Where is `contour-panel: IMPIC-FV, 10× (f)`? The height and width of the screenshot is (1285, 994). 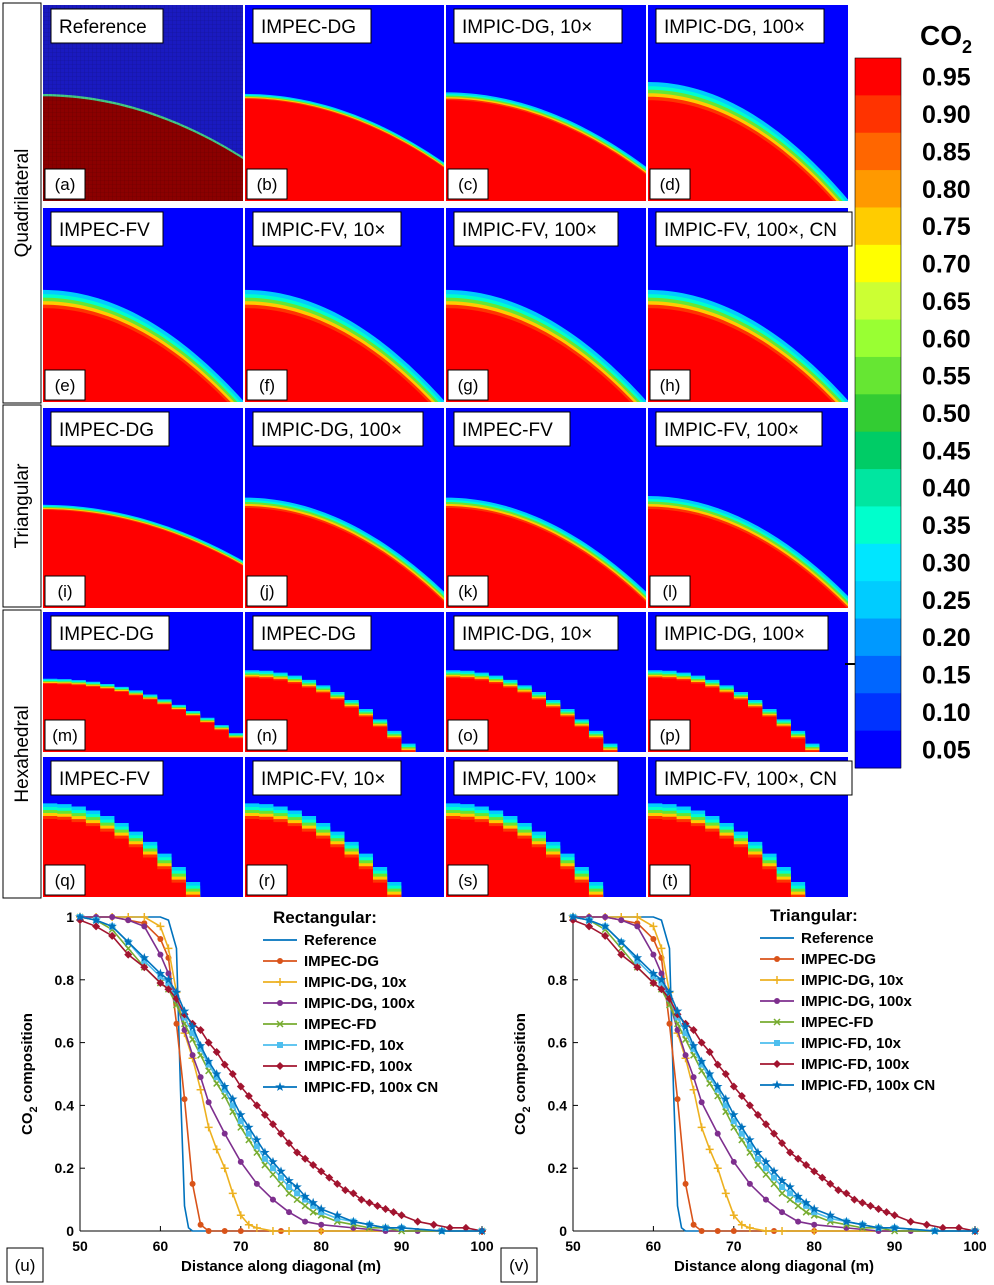 contour-panel: IMPIC-FV, 10× (f) is located at coordinates (344, 305).